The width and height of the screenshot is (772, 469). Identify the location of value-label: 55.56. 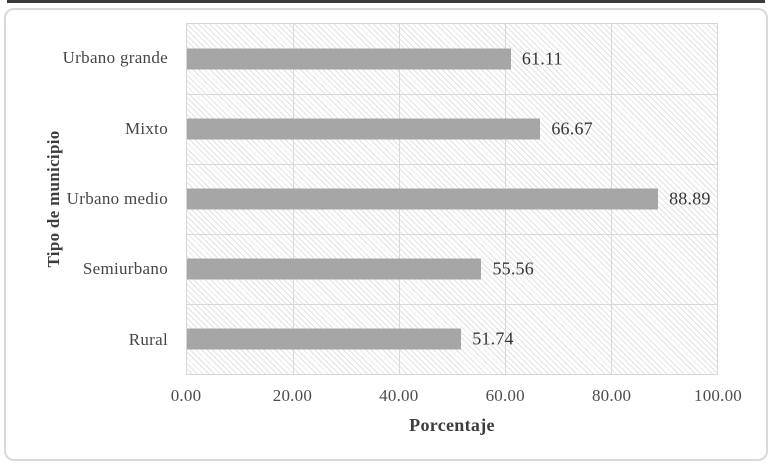
(513, 268).